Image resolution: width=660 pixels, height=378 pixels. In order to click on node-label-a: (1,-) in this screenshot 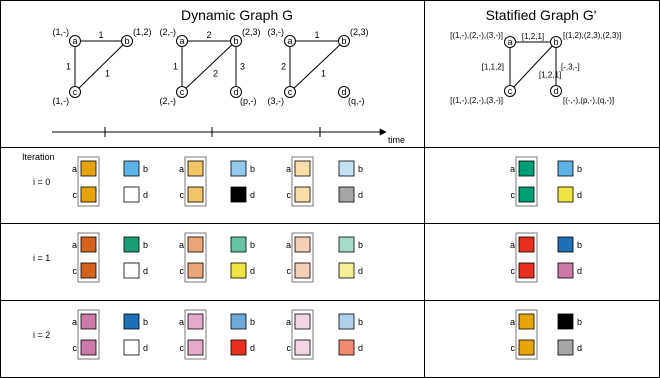, I will do `click(61, 32)`.